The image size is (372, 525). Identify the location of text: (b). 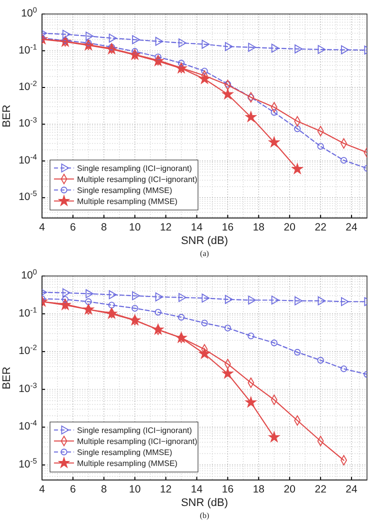
(205, 515).